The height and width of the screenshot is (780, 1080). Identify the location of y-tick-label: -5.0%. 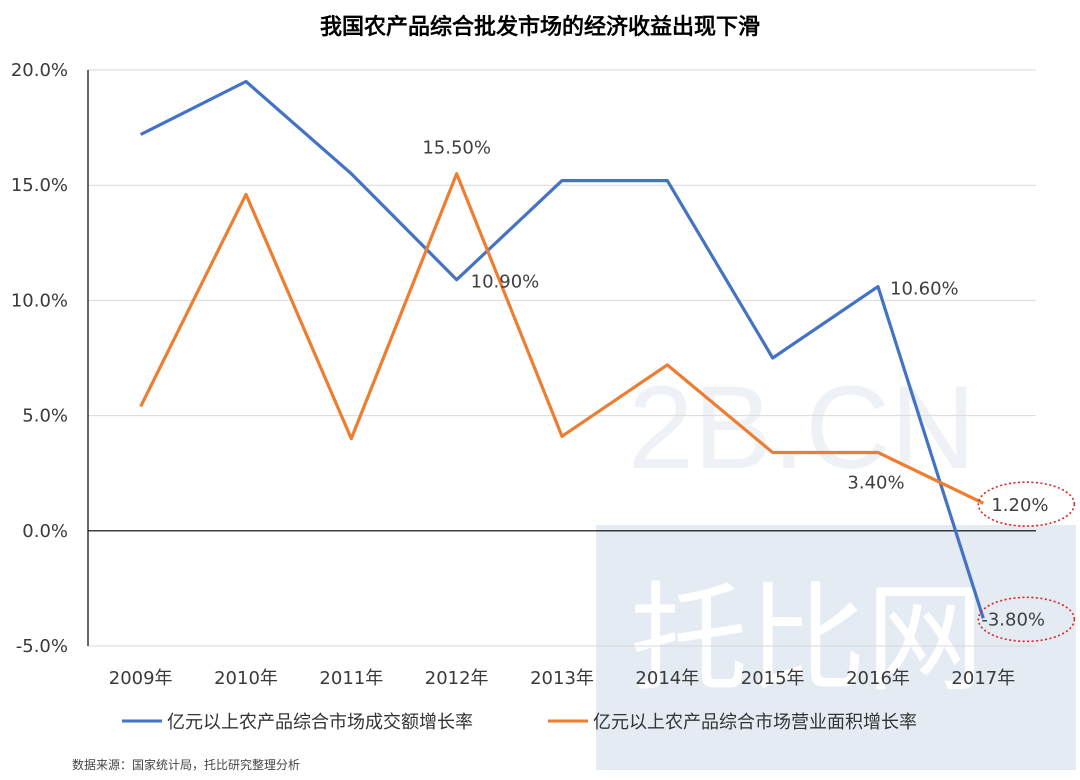
(42, 646).